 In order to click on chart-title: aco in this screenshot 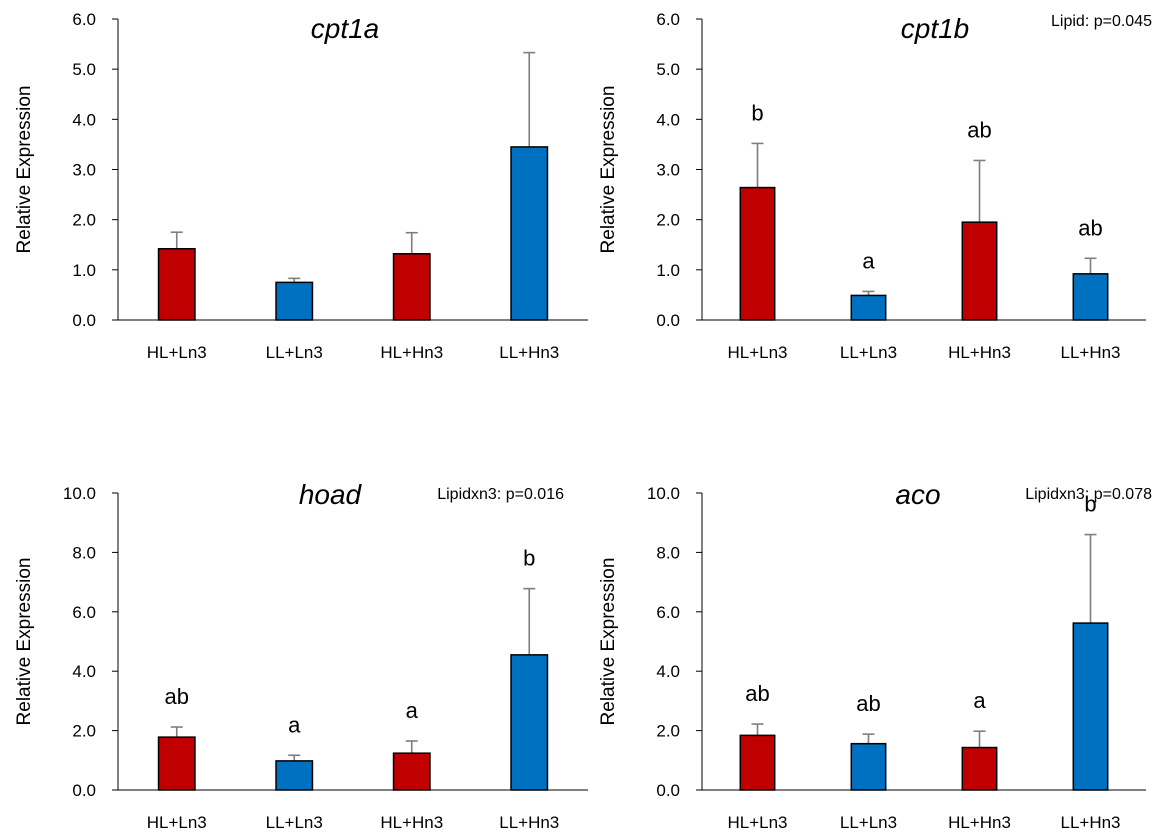, I will do `click(917, 494)`.